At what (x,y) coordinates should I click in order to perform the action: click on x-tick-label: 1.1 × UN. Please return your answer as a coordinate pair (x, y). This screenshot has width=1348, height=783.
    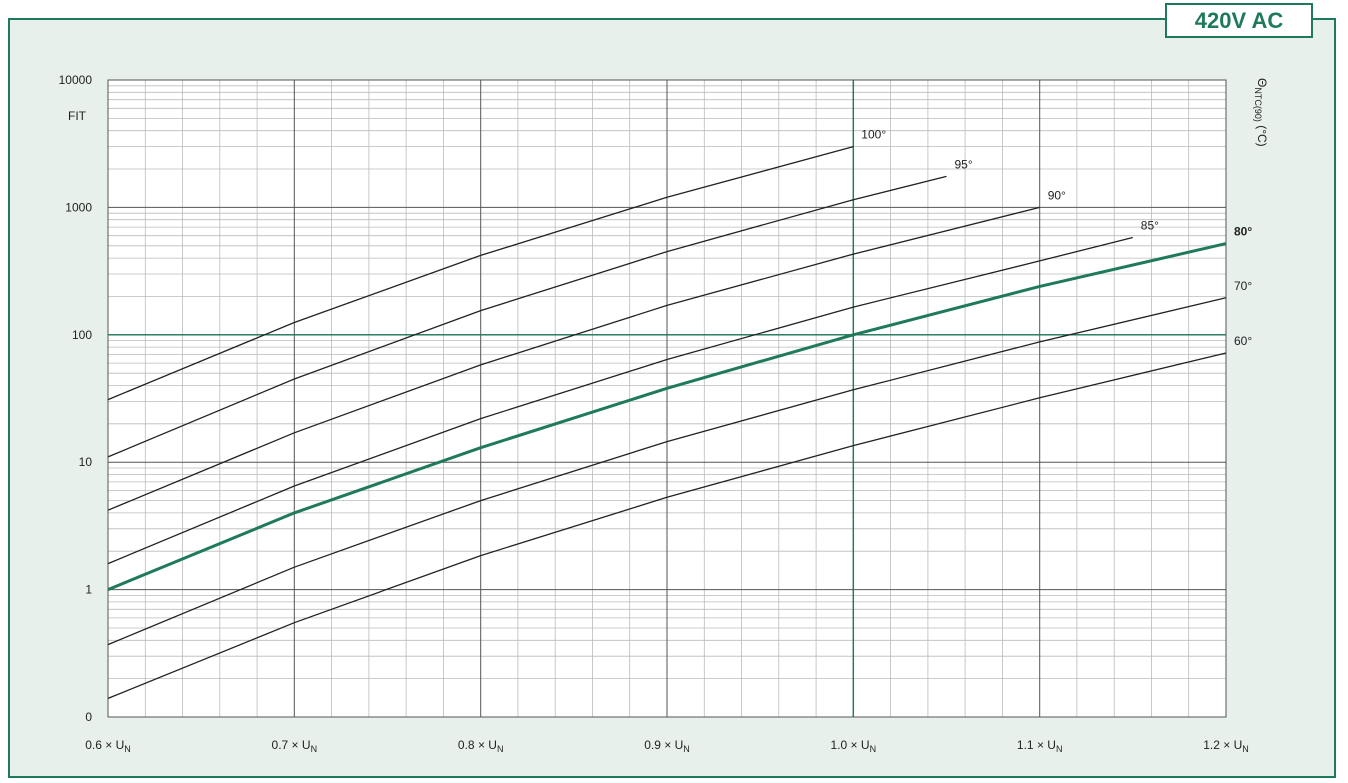
    Looking at the image, I should click on (1040, 746).